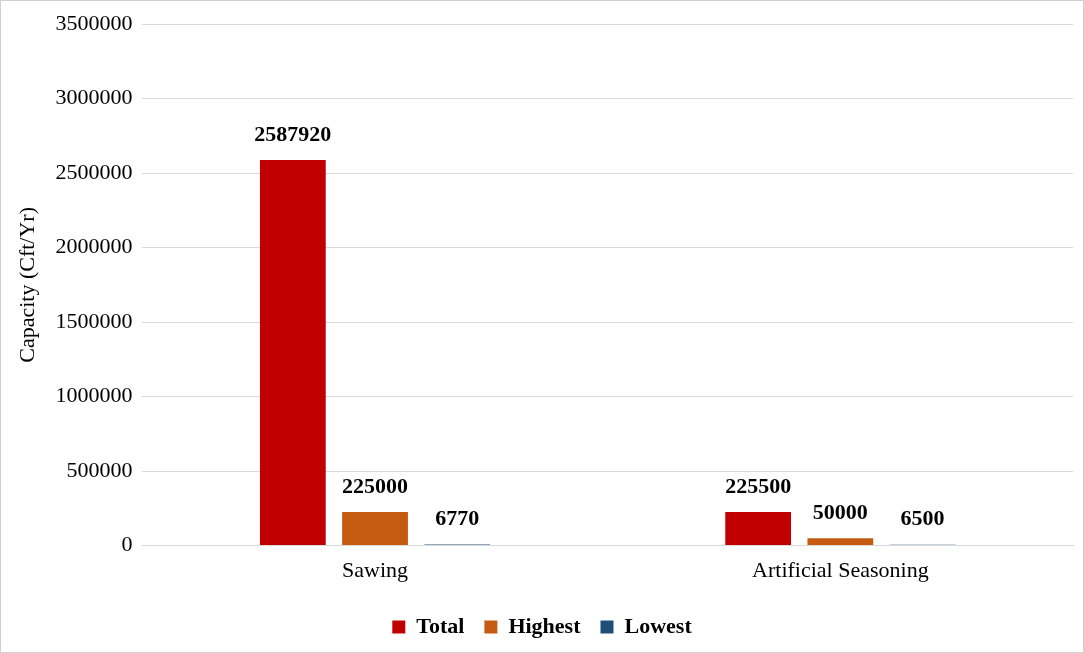 The image size is (1084, 653). Describe the element at coordinates (457, 518) in the screenshot. I see `data-label: 6770` at that location.